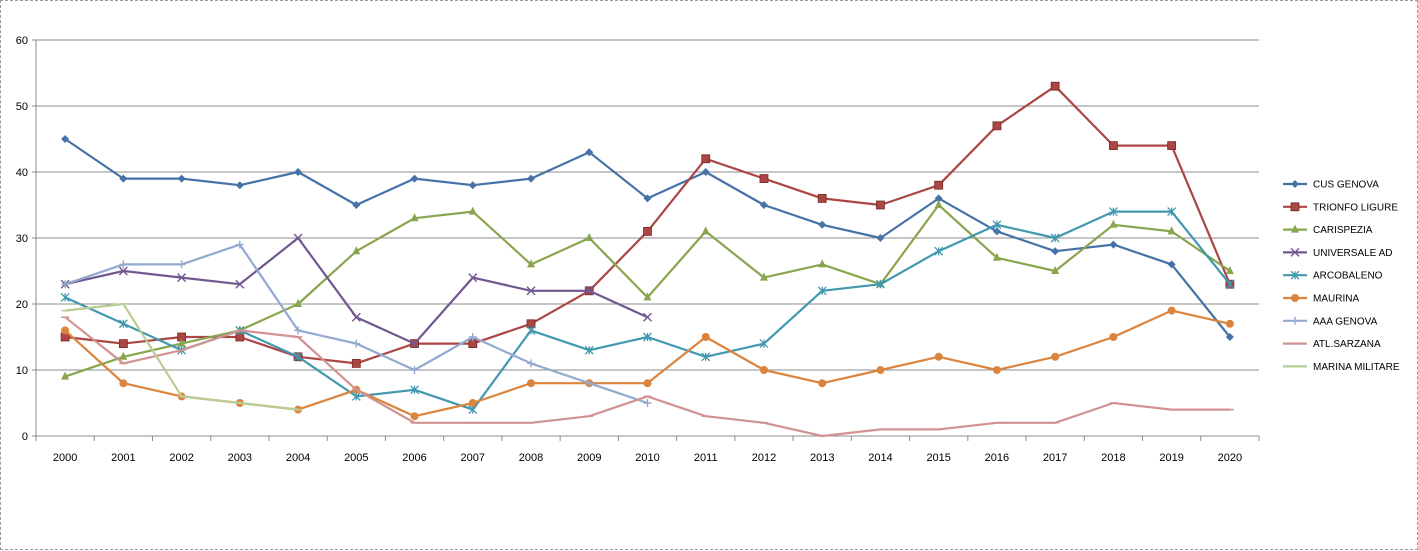 This screenshot has width=1418, height=551. I want to click on x-tick-label: 2010, so click(647, 458).